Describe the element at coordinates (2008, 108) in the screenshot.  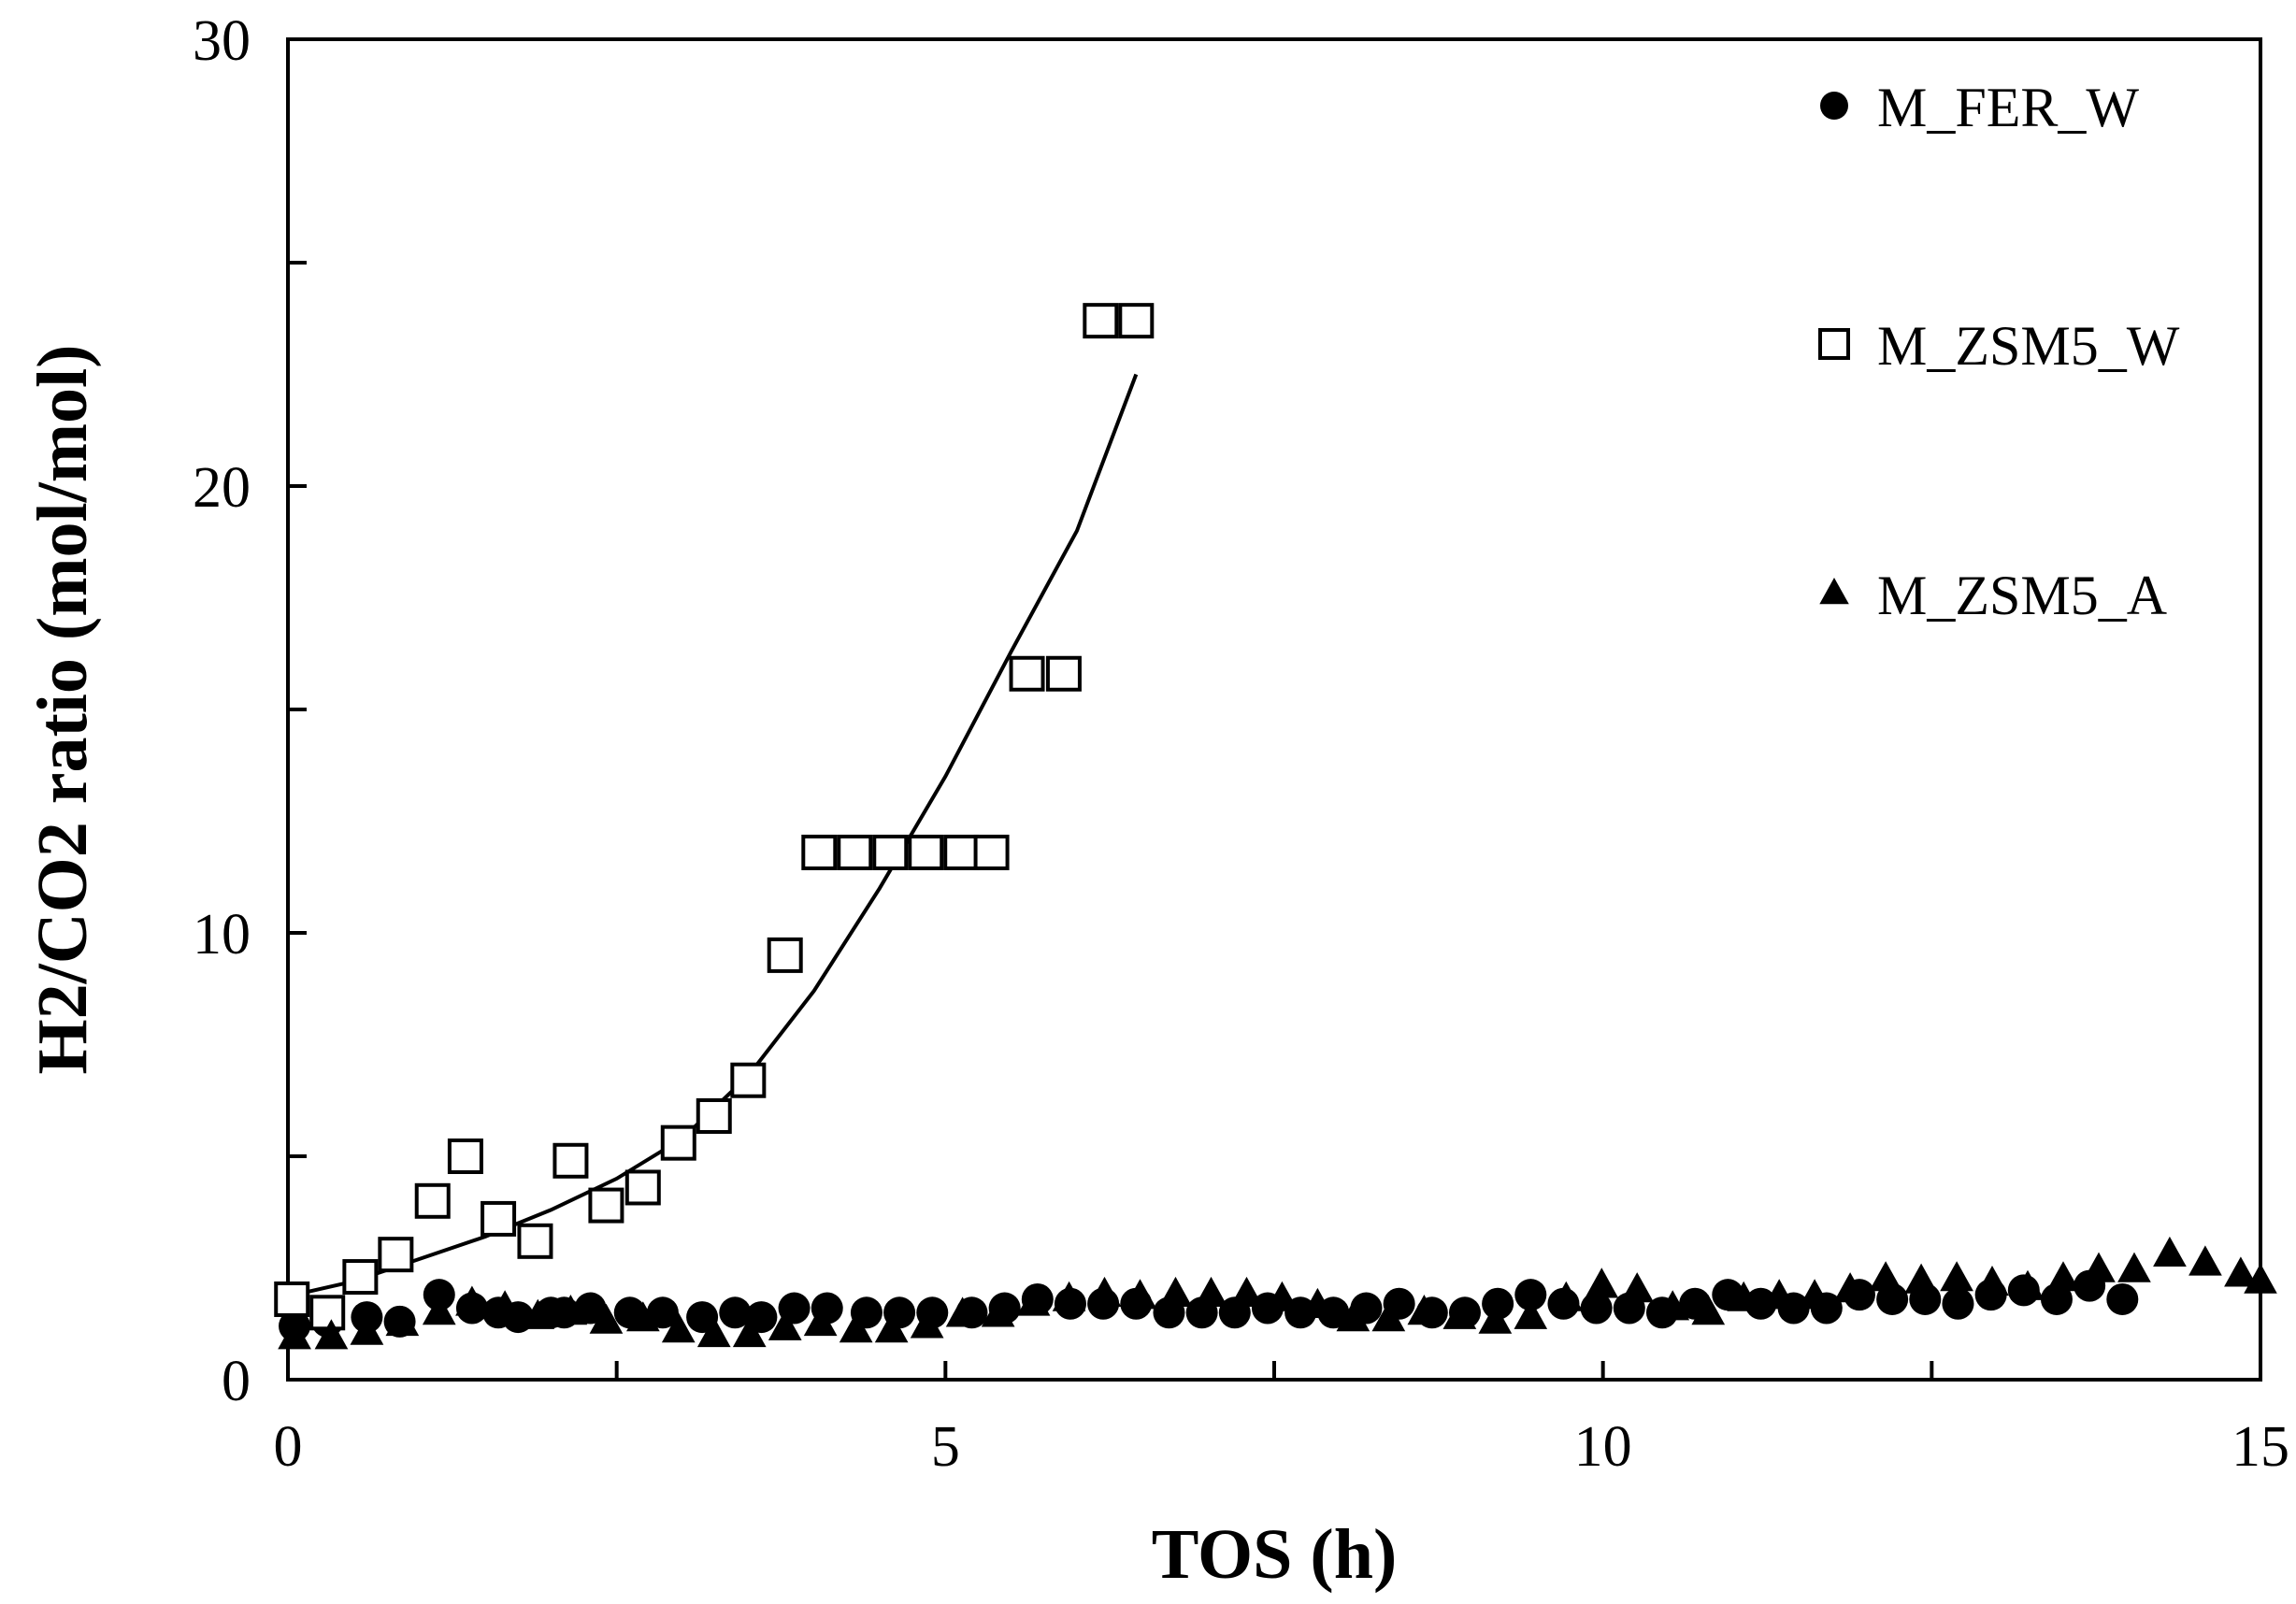
I see `legend-label: M_FER_W` at that location.